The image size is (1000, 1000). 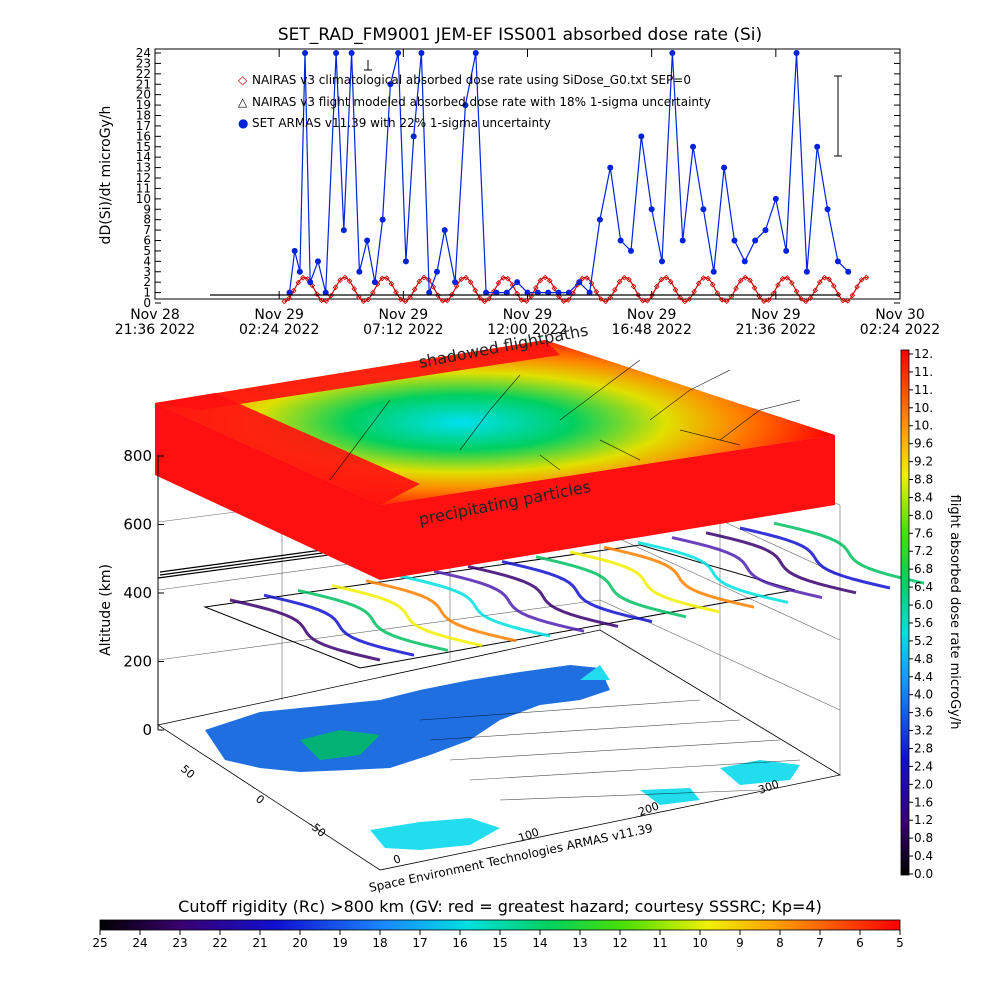 What do you see at coordinates (147, 272) in the screenshot?
I see `y-tick-label: 3` at bounding box center [147, 272].